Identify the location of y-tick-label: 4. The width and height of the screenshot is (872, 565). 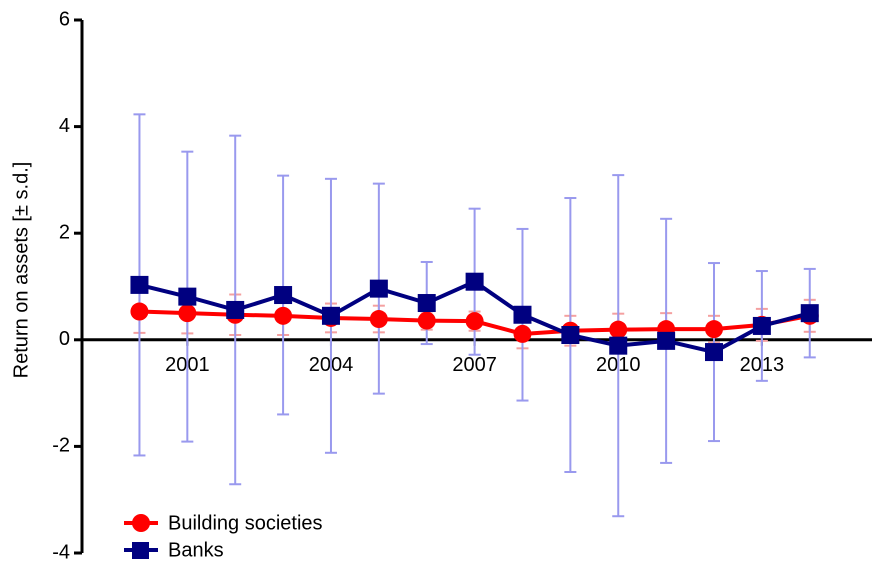
(64, 126).